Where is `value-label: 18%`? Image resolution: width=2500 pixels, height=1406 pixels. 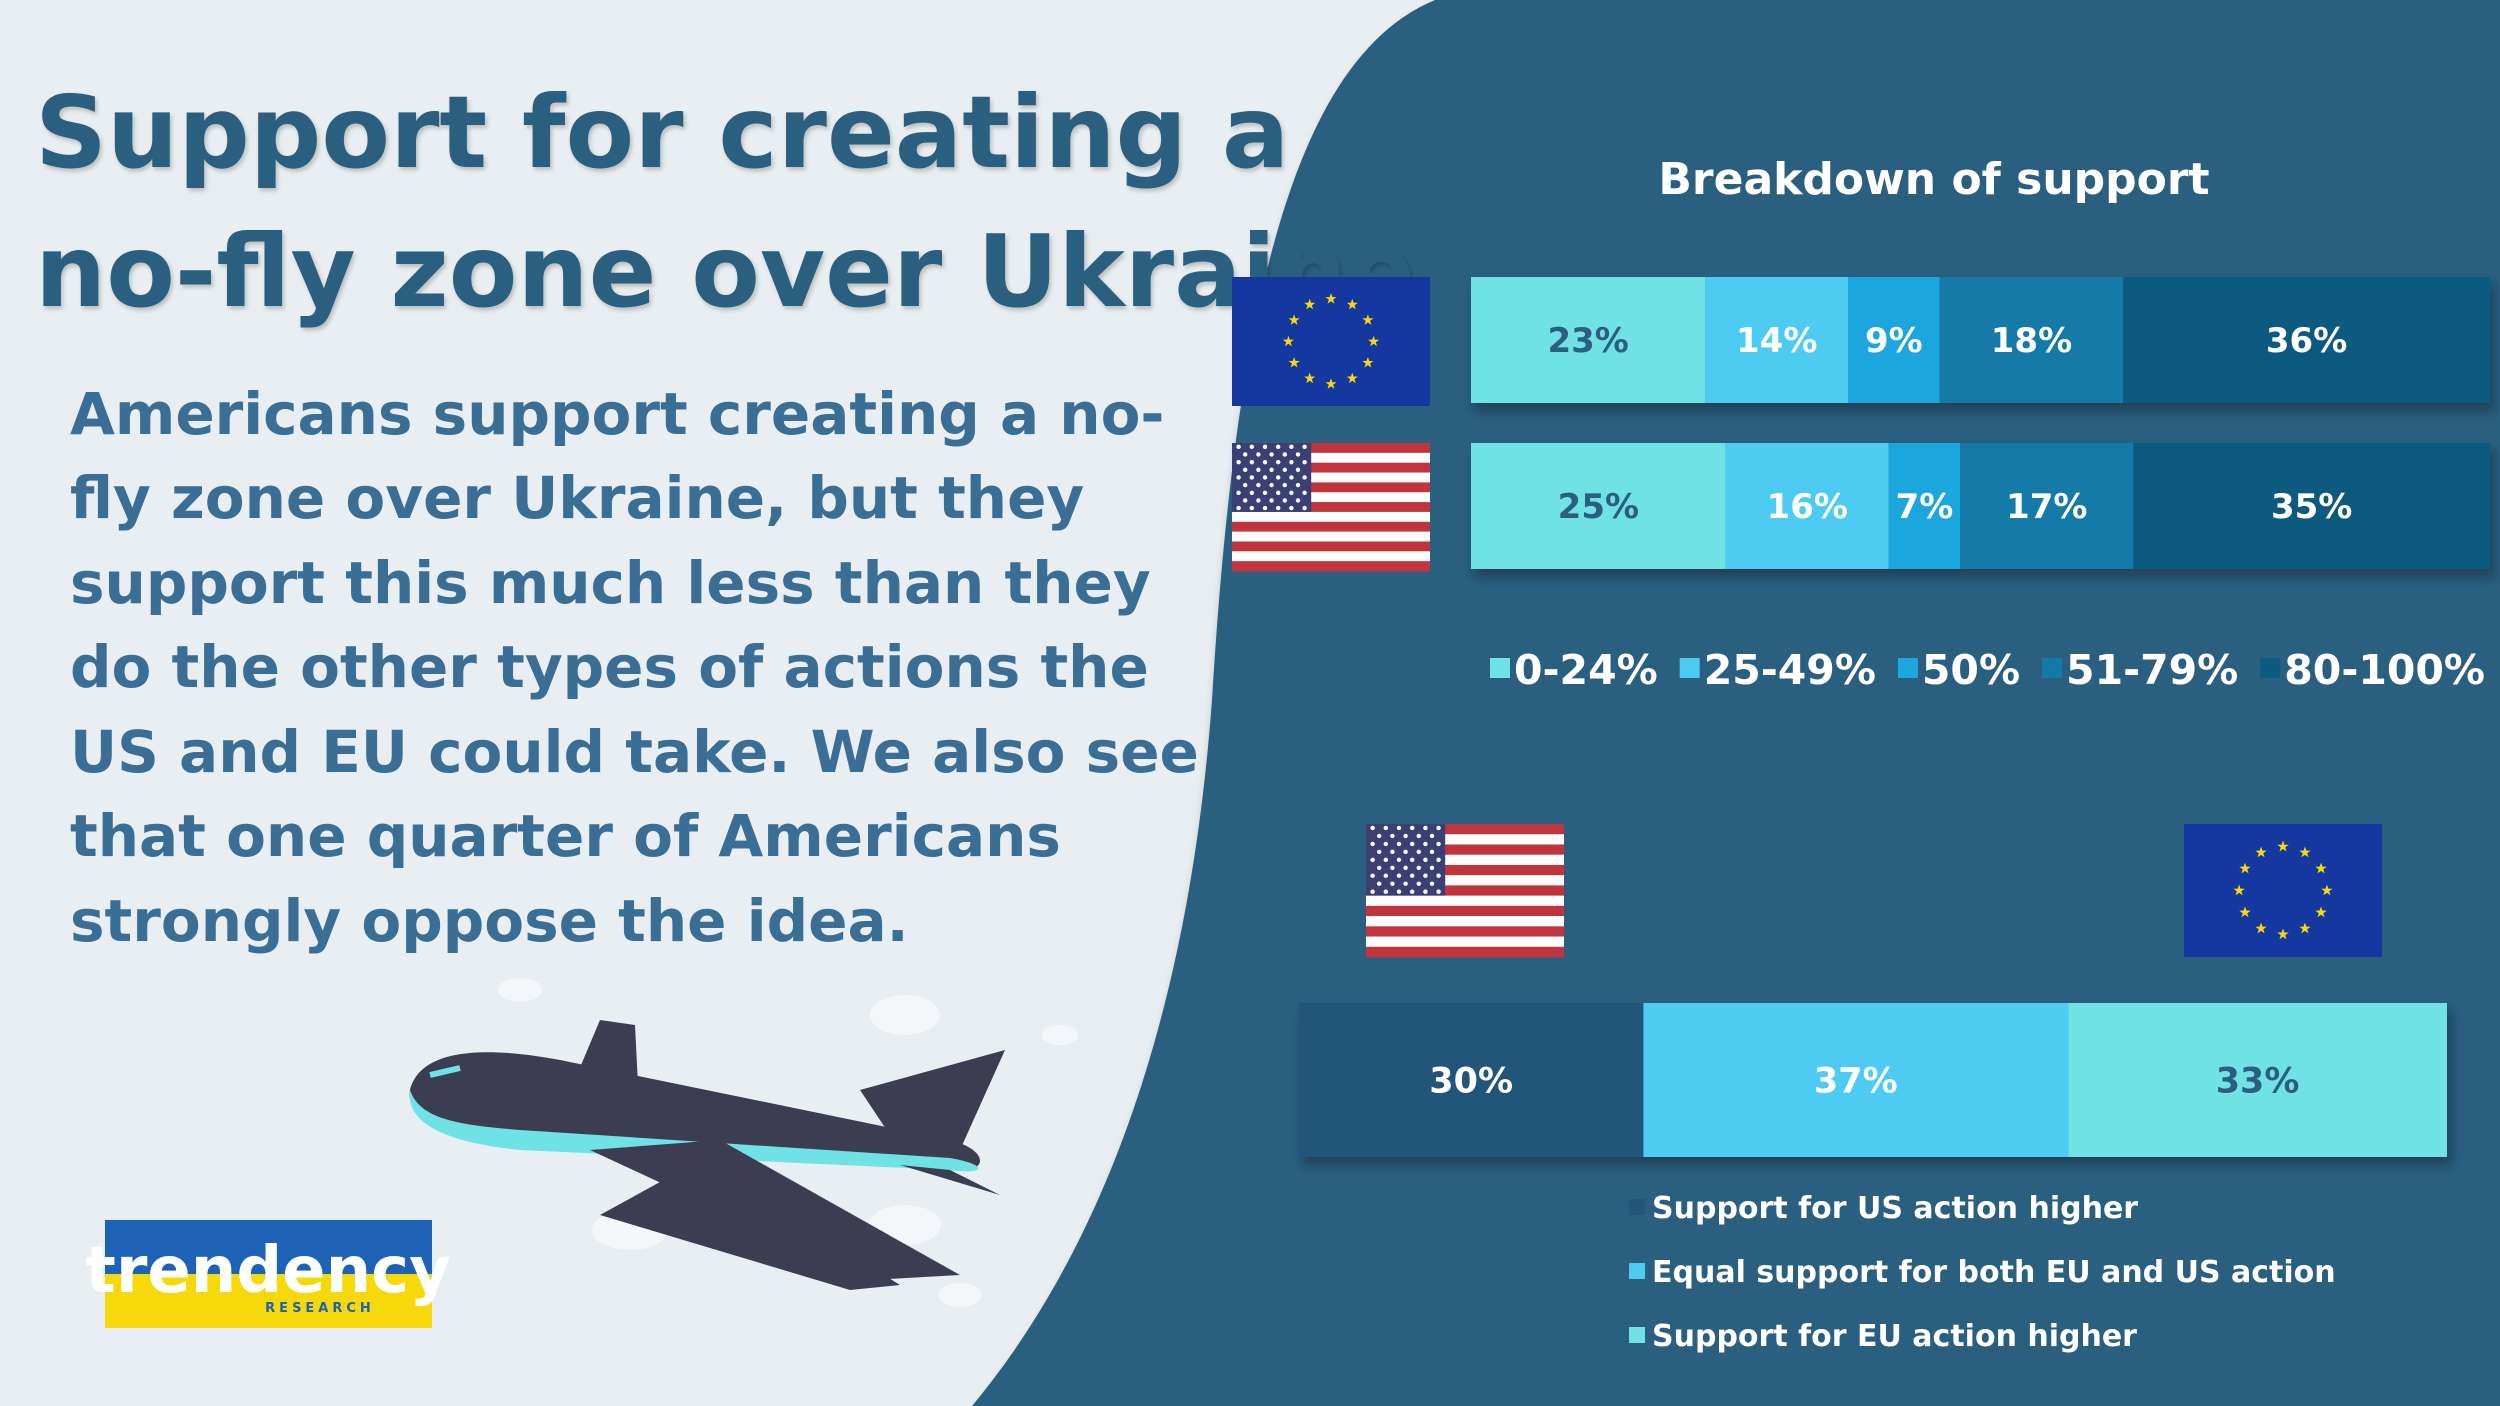 value-label: 18% is located at coordinates (2031, 341).